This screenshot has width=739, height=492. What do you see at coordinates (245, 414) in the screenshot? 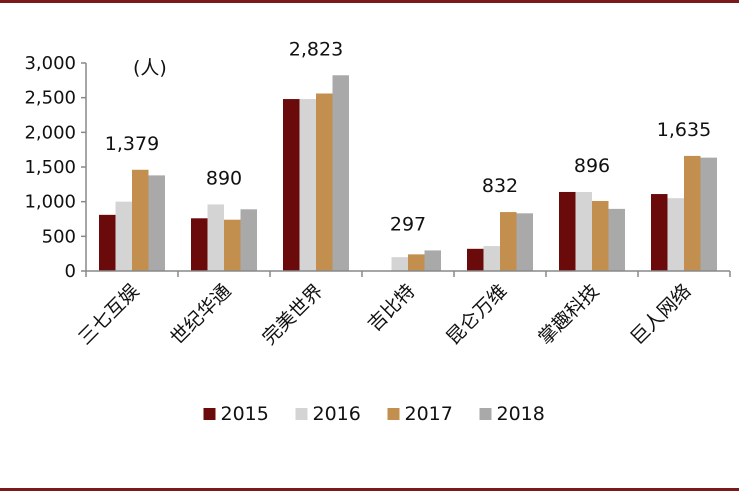
I see `legend-label: 2015` at bounding box center [245, 414].